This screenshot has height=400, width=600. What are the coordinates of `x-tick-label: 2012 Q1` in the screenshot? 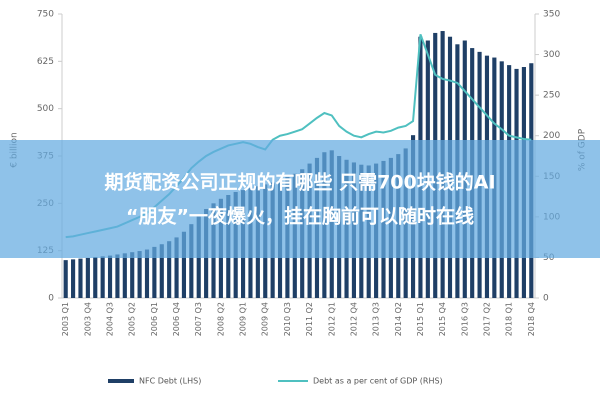 It's located at (331, 319).